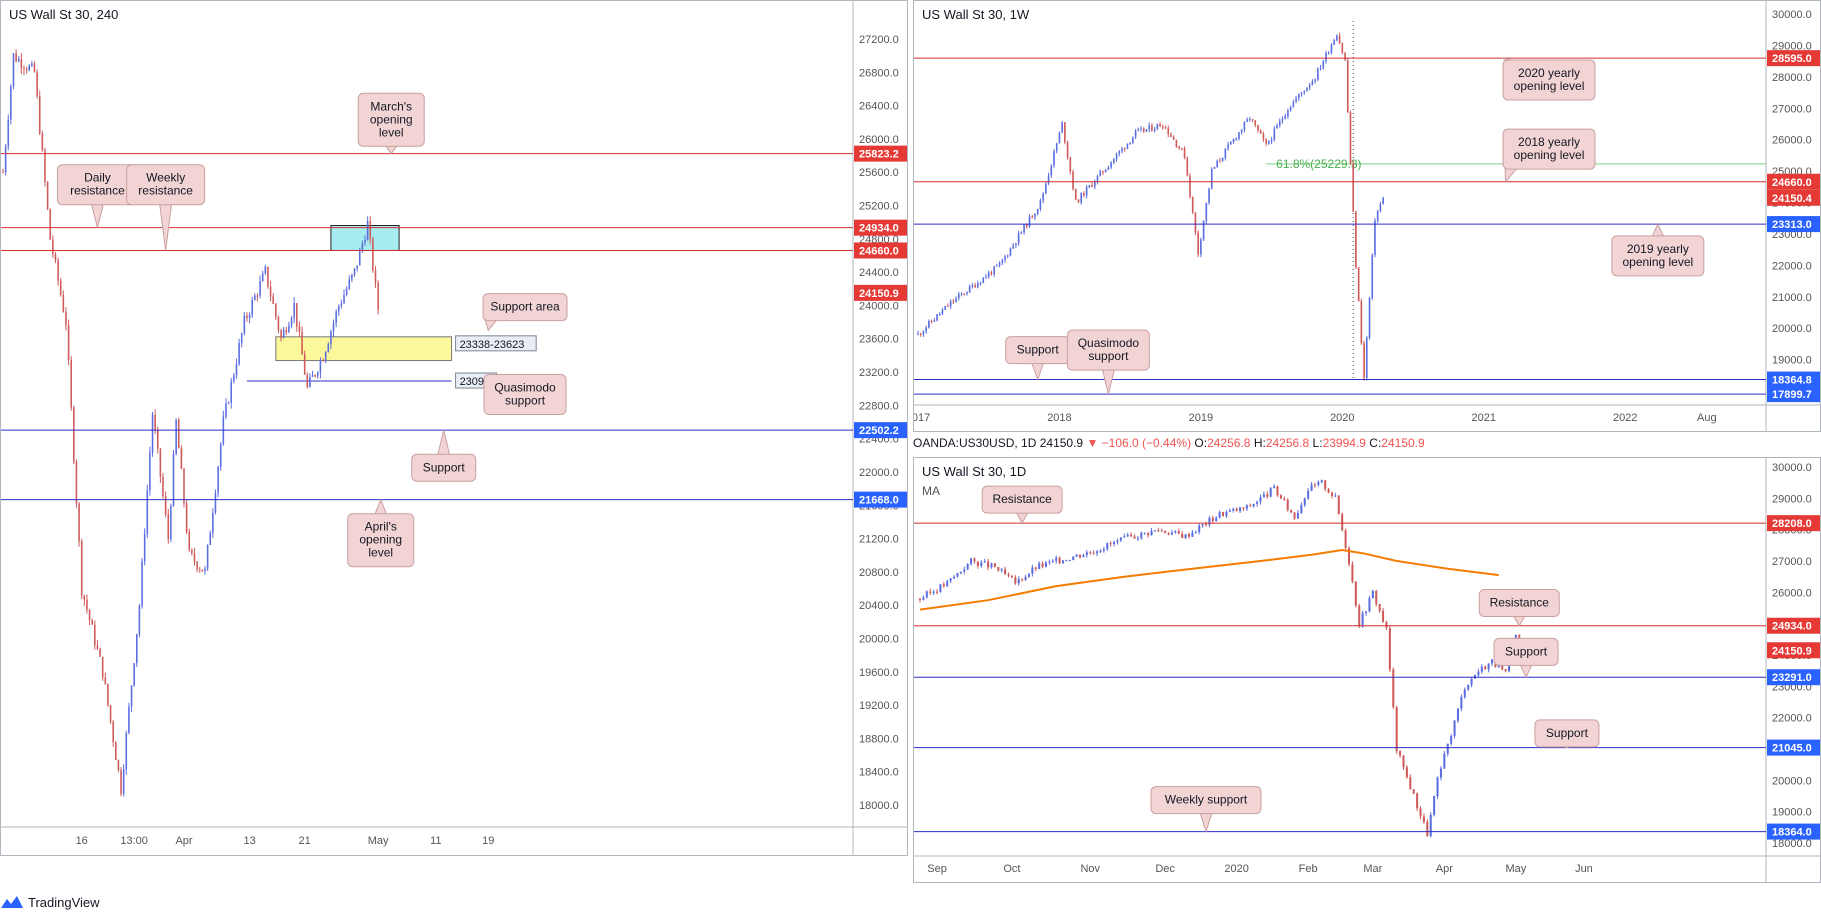 The width and height of the screenshot is (1821, 914). I want to click on d1-x-tick-label: Oct, so click(1011, 869).